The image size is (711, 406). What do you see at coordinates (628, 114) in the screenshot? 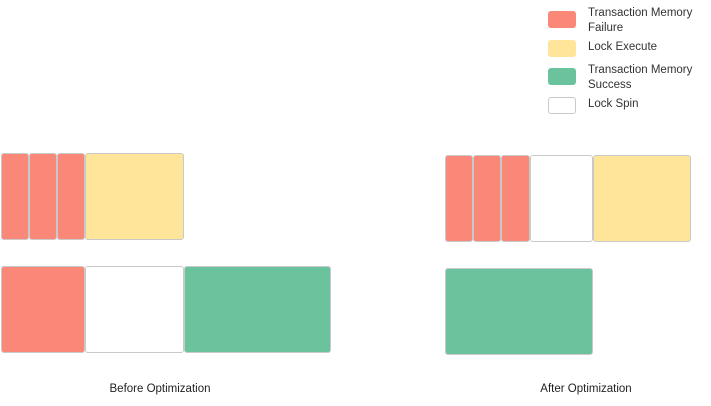
I see `legend-item-lock-spin: Lock Spin` at bounding box center [628, 114].